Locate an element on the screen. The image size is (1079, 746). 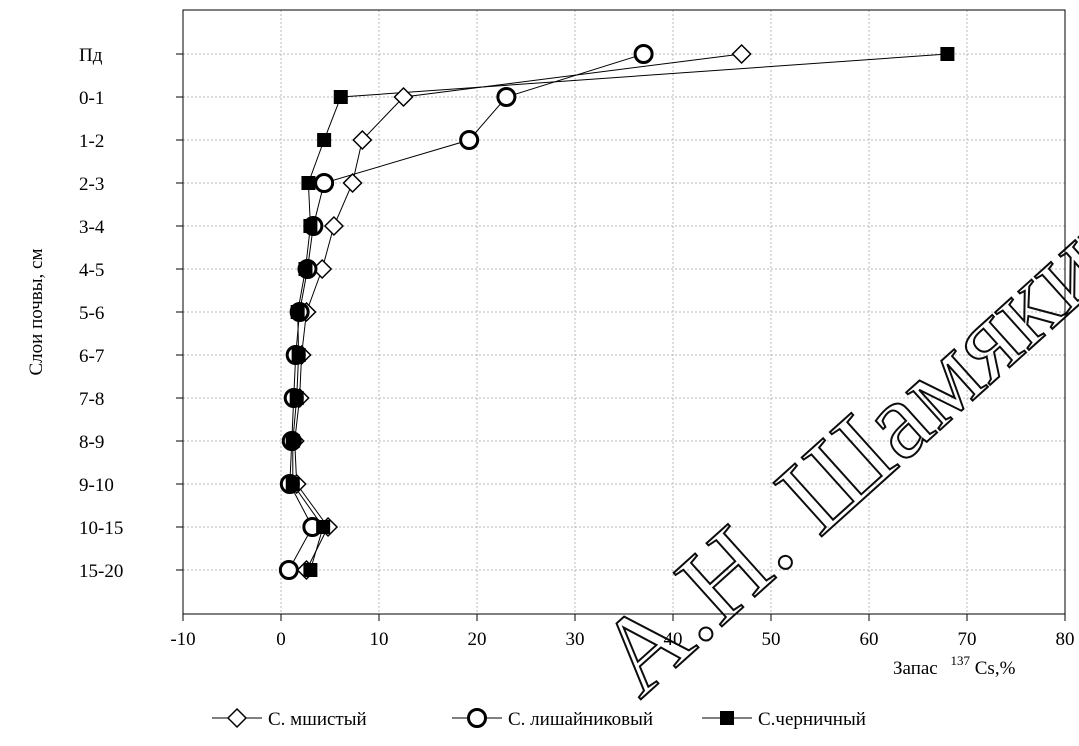
y-tick-label: 1-2 is located at coordinates (91, 141).